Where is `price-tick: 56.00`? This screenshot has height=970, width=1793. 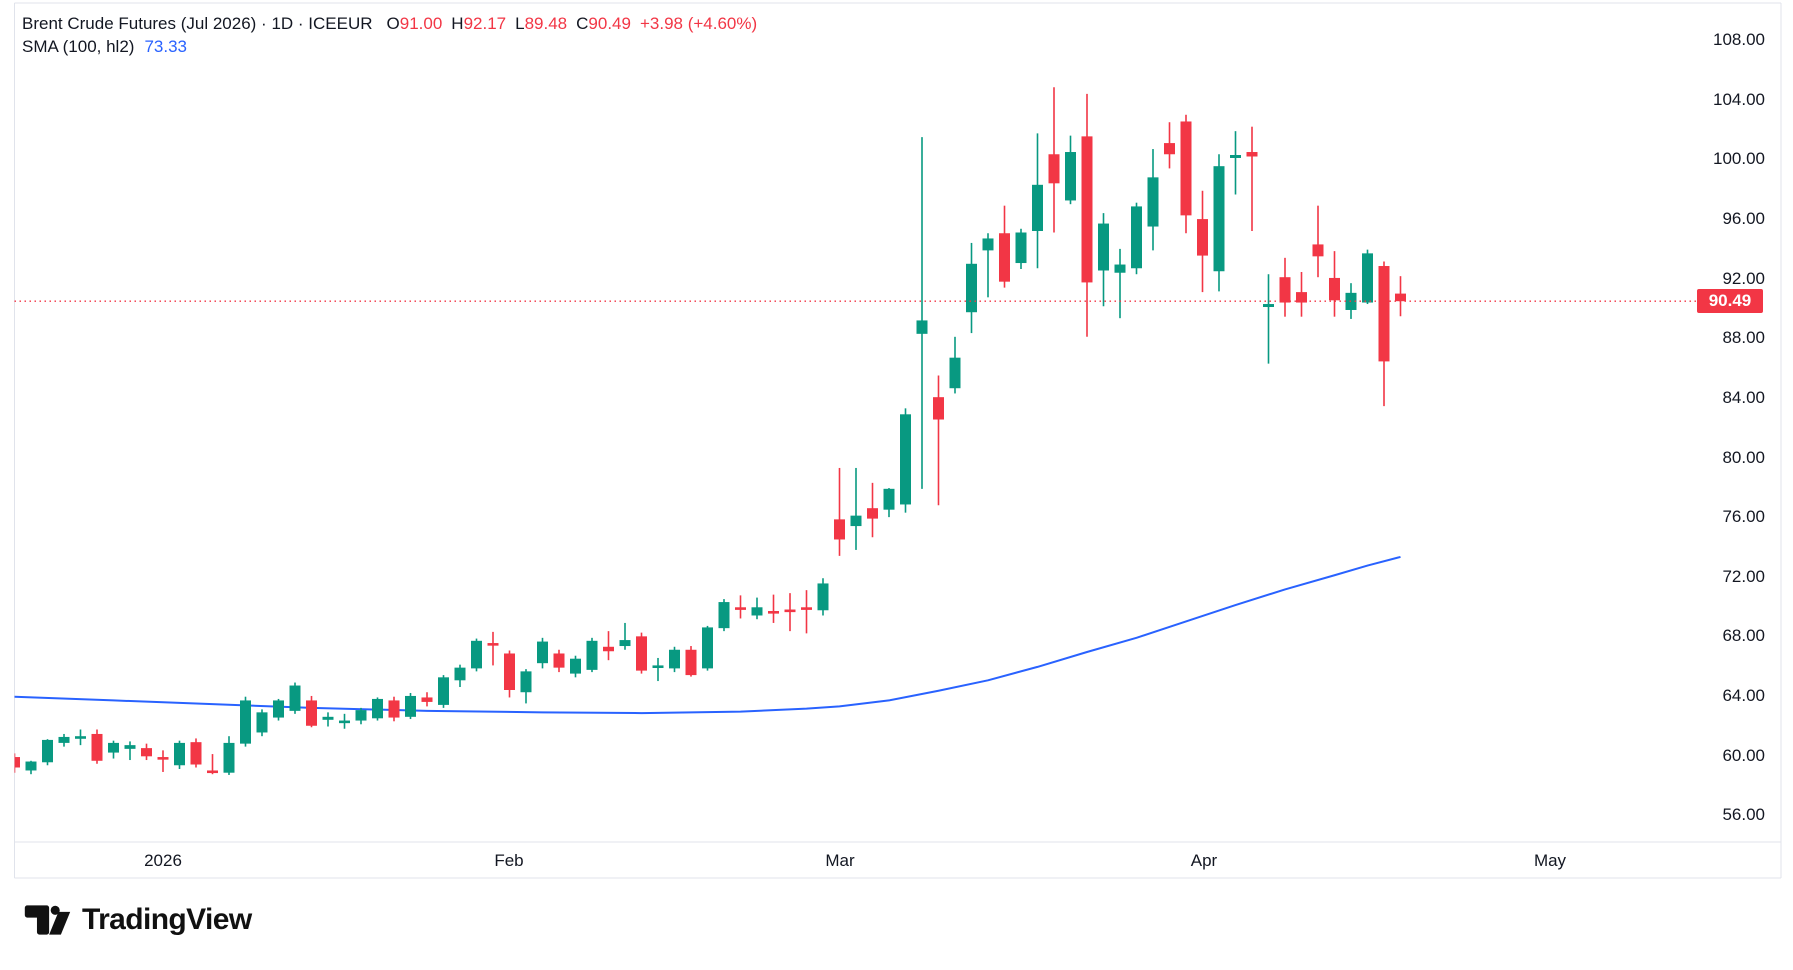 price-tick: 56.00 is located at coordinates (1743, 815).